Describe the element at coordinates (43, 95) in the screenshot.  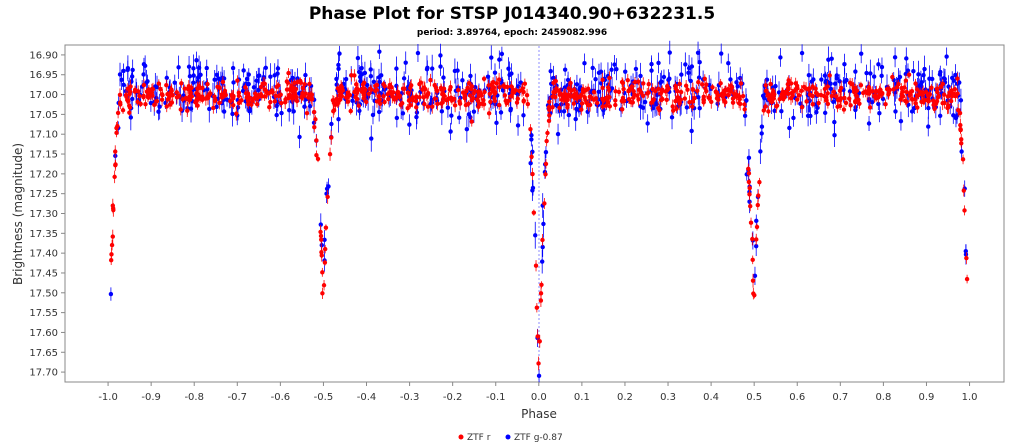
I see `y-tick-label: 17.00` at that location.